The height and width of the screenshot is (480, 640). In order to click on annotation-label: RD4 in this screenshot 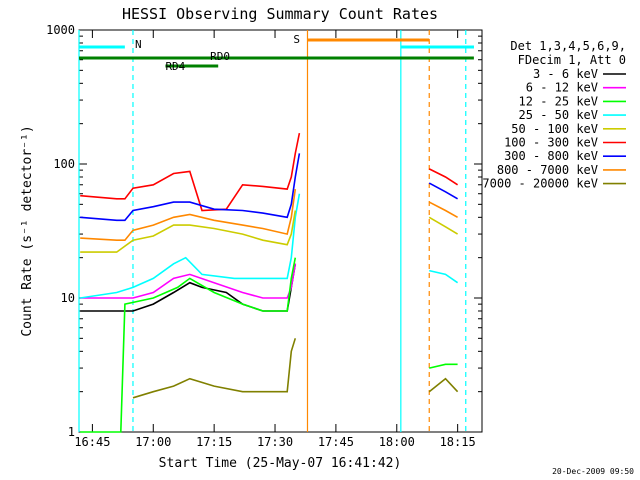, I will do `click(175, 66)`.